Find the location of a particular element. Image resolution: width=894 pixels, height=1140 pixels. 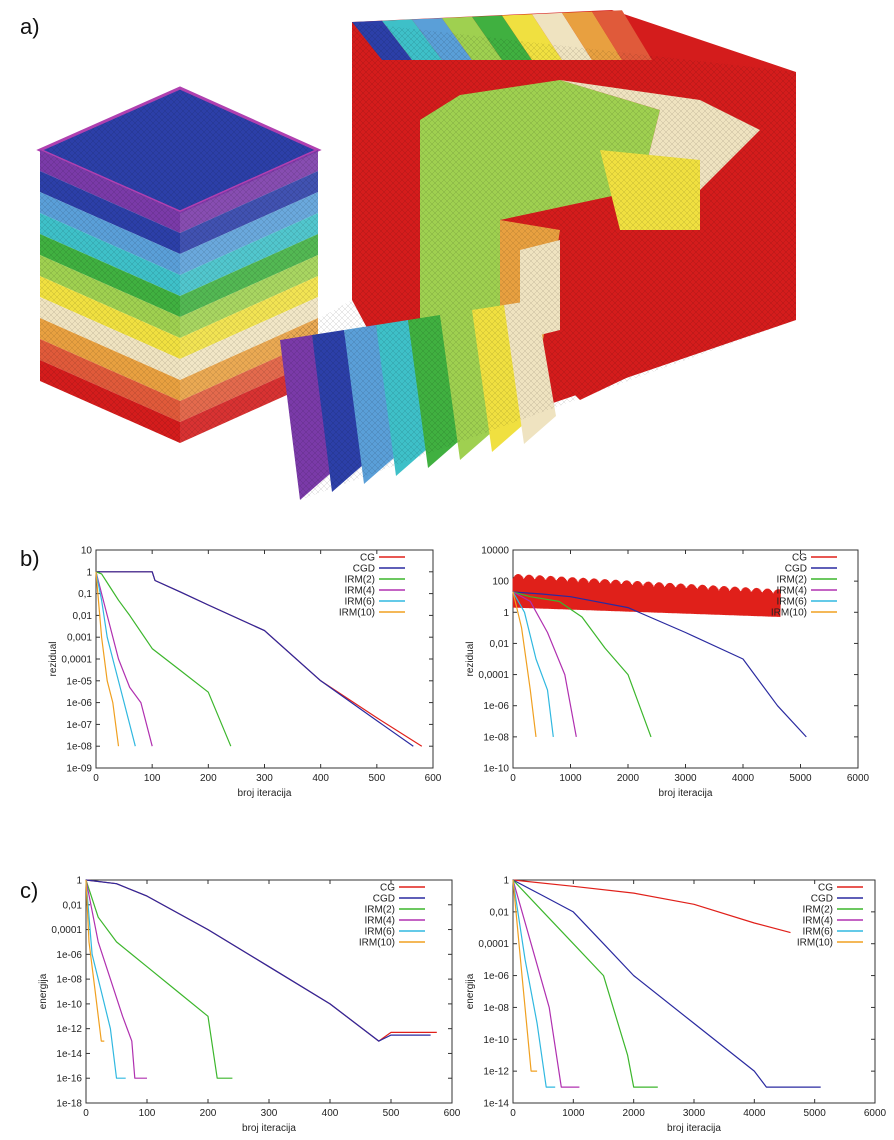

y-tick-label: 1e-09 is located at coordinates (79, 769).